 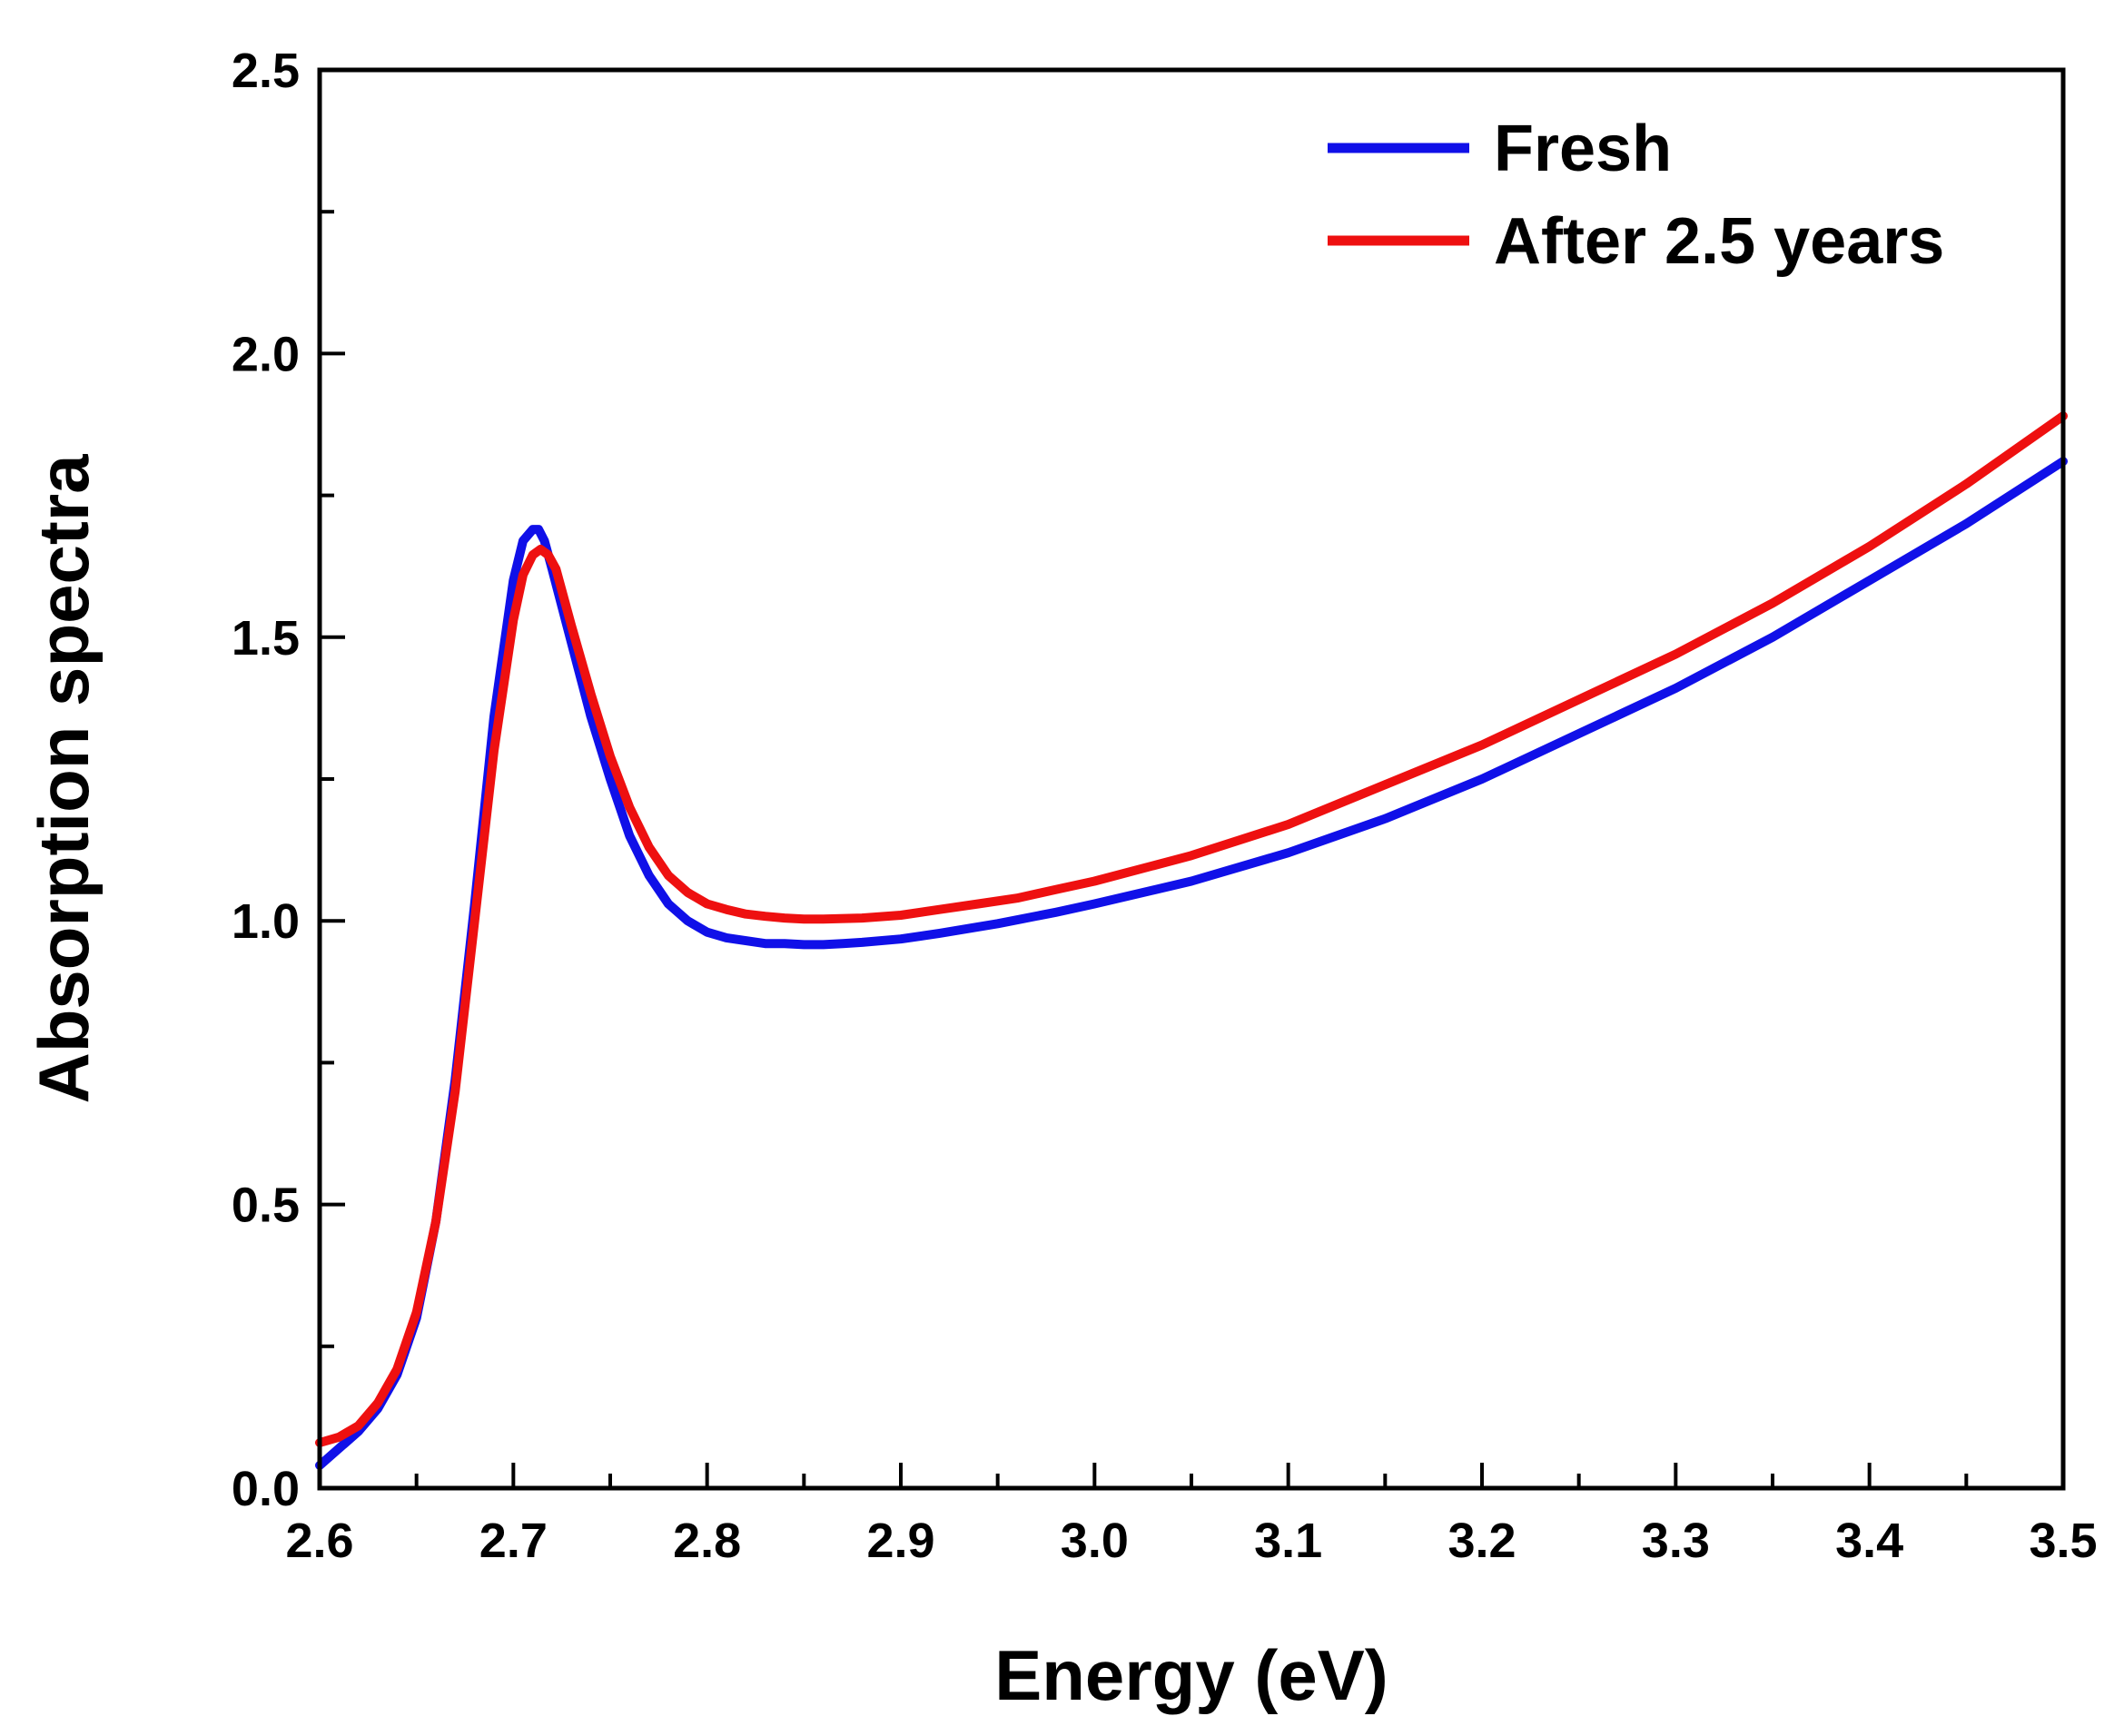 What do you see at coordinates (1481, 1541) in the screenshot?
I see `x-tick-label: 3.2` at bounding box center [1481, 1541].